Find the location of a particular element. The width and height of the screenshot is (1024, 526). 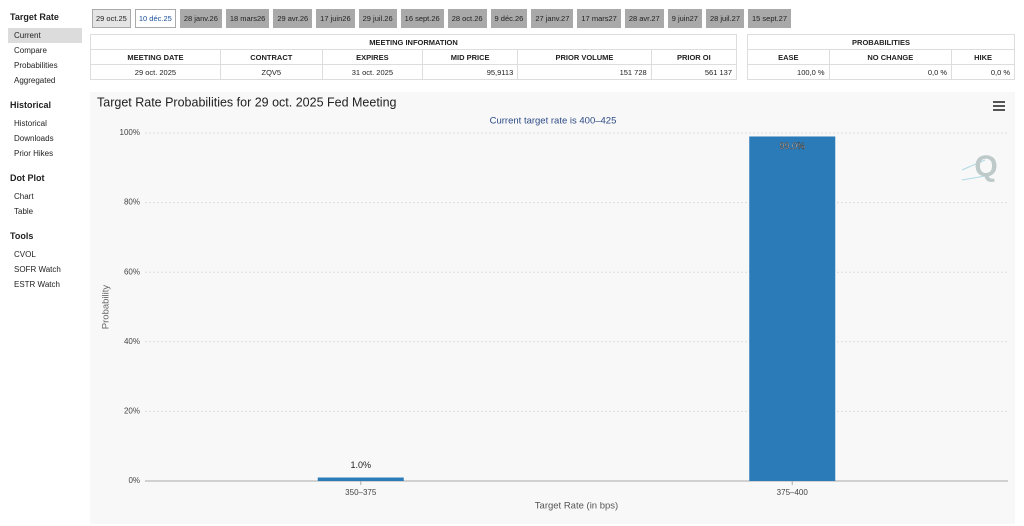

date-tab: 9 juin27 is located at coordinates (684, 18).